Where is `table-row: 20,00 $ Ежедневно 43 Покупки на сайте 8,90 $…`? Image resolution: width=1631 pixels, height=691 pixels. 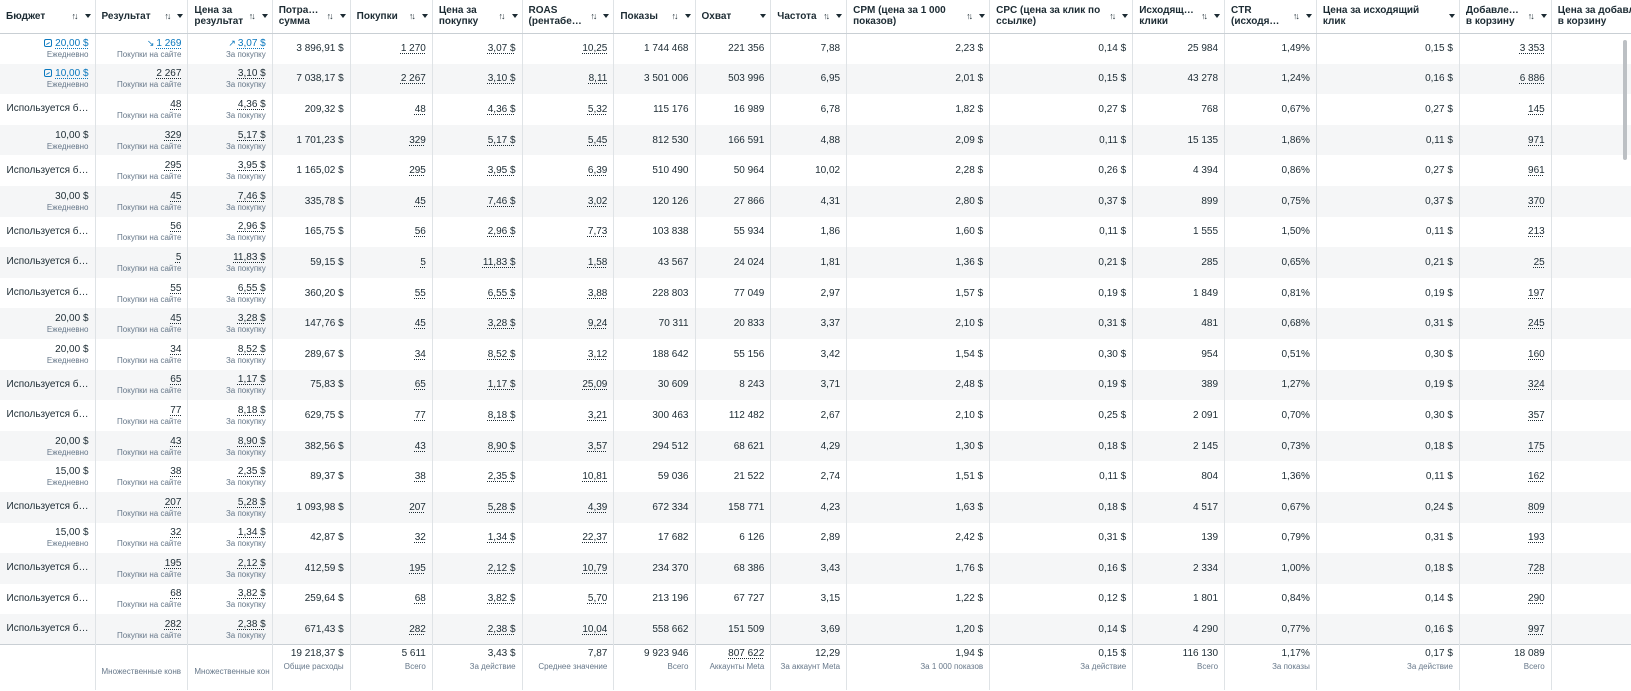 table-row: 20,00 $ Ежедневно 43 Покупки на сайте 8,90 $… is located at coordinates (815, 446).